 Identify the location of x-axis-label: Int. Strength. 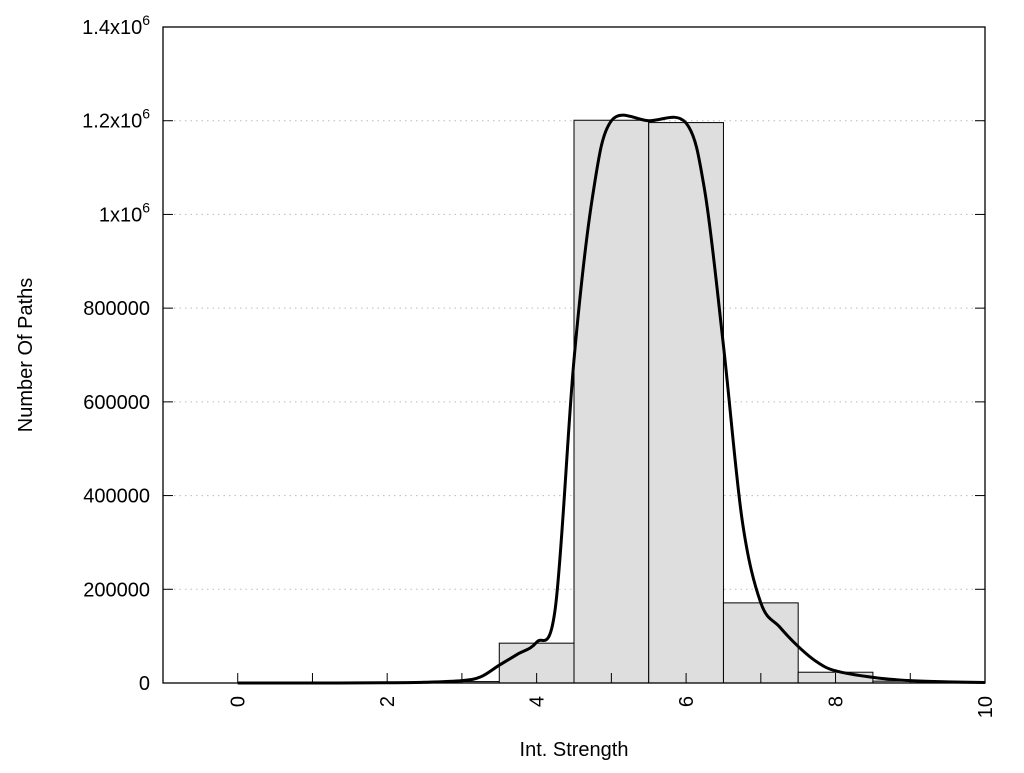
(574, 750).